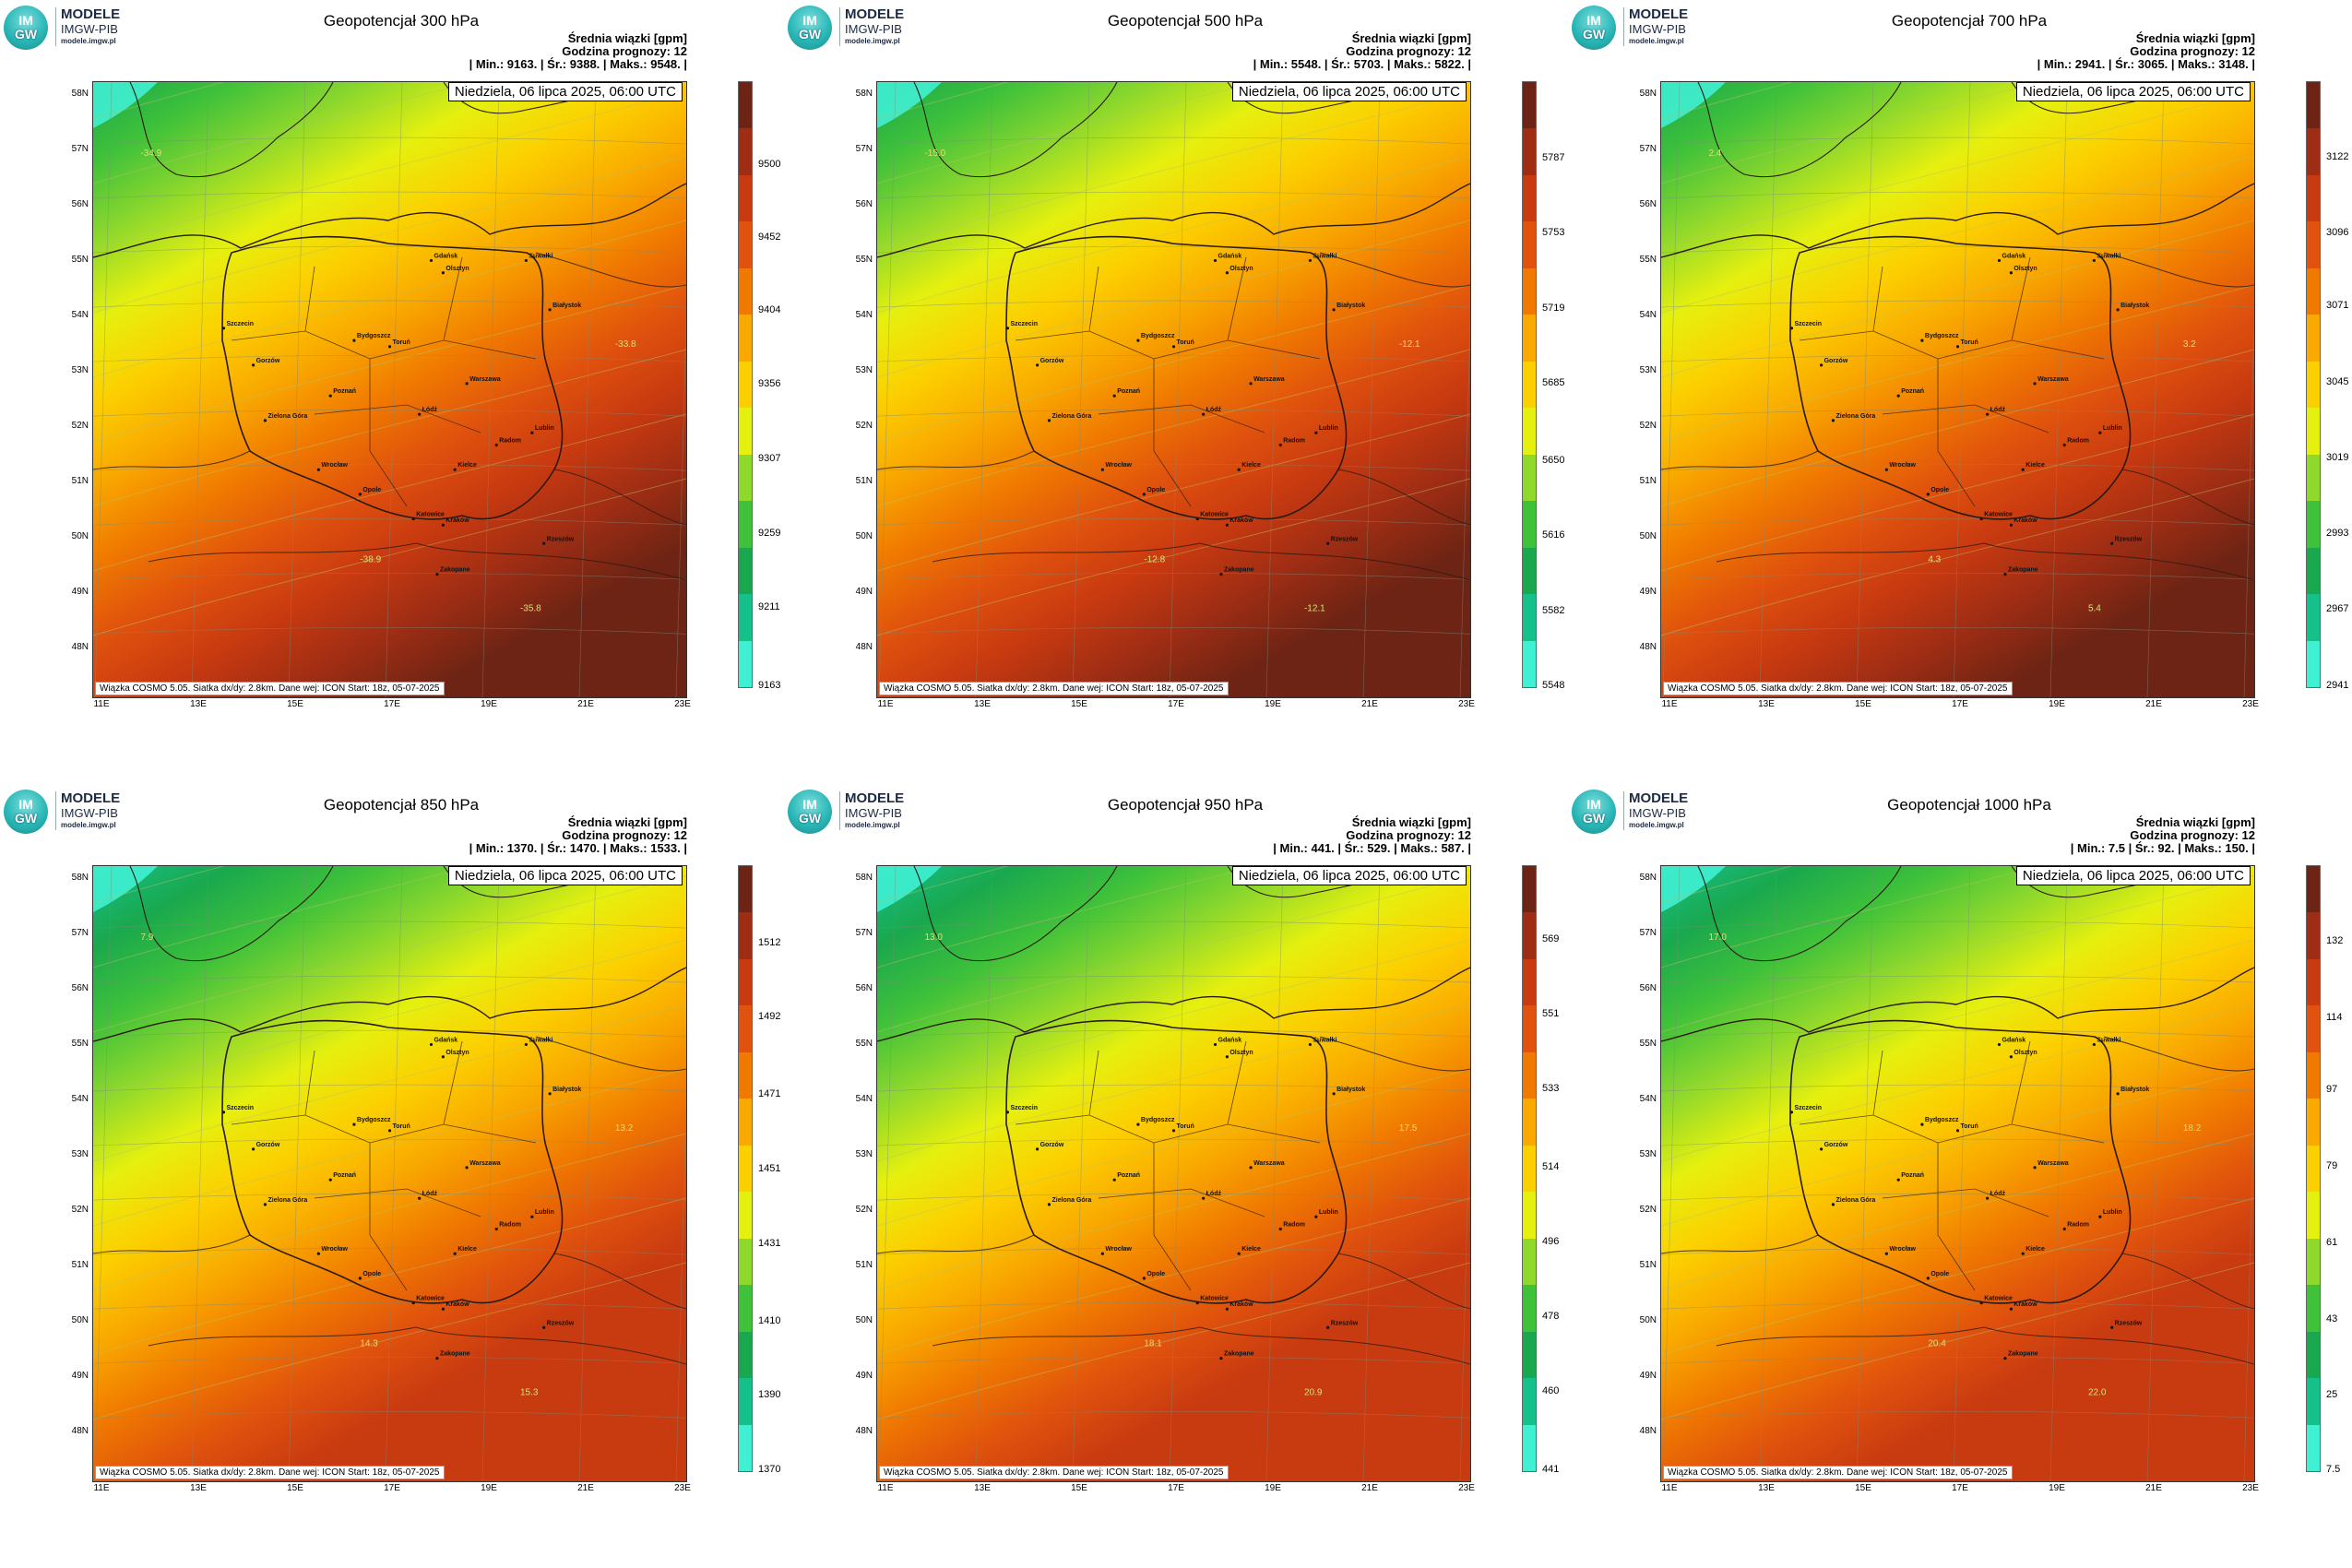 The height and width of the screenshot is (1568, 2352). Describe the element at coordinates (2337, 685) in the screenshot. I see `colorbar-tick-label: 2941` at that location.